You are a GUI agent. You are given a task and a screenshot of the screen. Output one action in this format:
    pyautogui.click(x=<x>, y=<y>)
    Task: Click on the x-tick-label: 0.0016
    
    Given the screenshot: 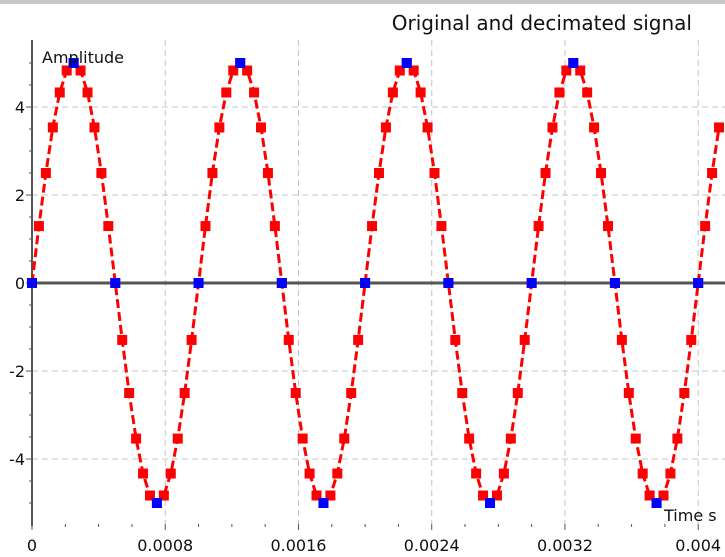 What is the action you would take?
    pyautogui.click(x=298, y=545)
    